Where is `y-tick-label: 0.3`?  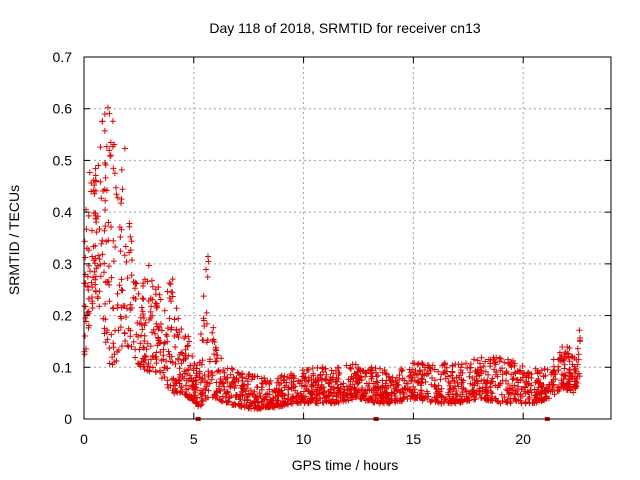 y-tick-label: 0.3 is located at coordinates (63, 264).